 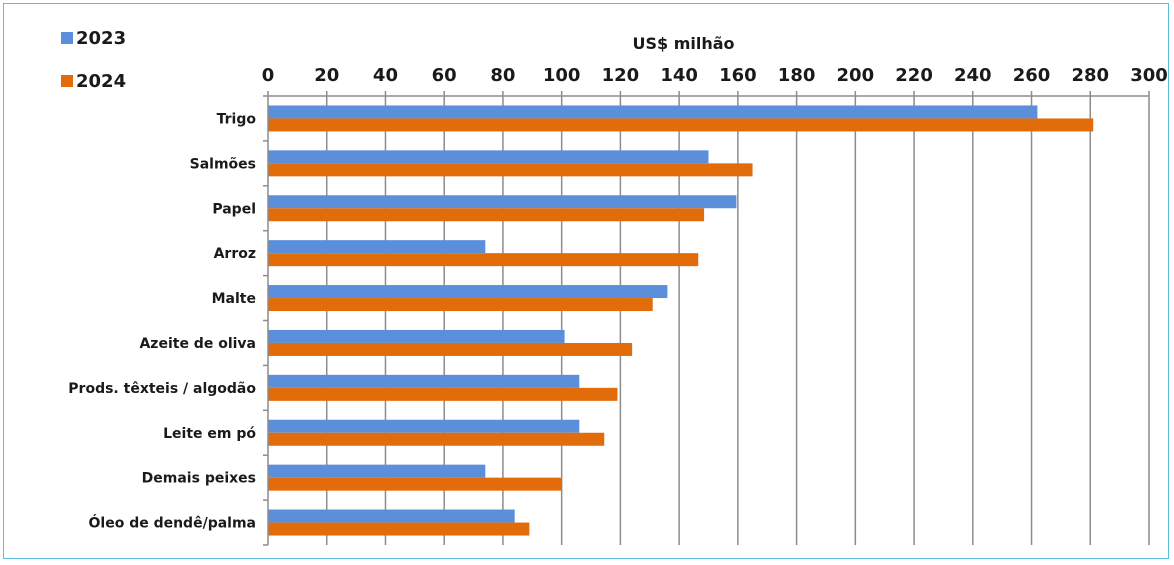 What do you see at coordinates (234, 299) in the screenshot?
I see `category-label-5: Malte` at bounding box center [234, 299].